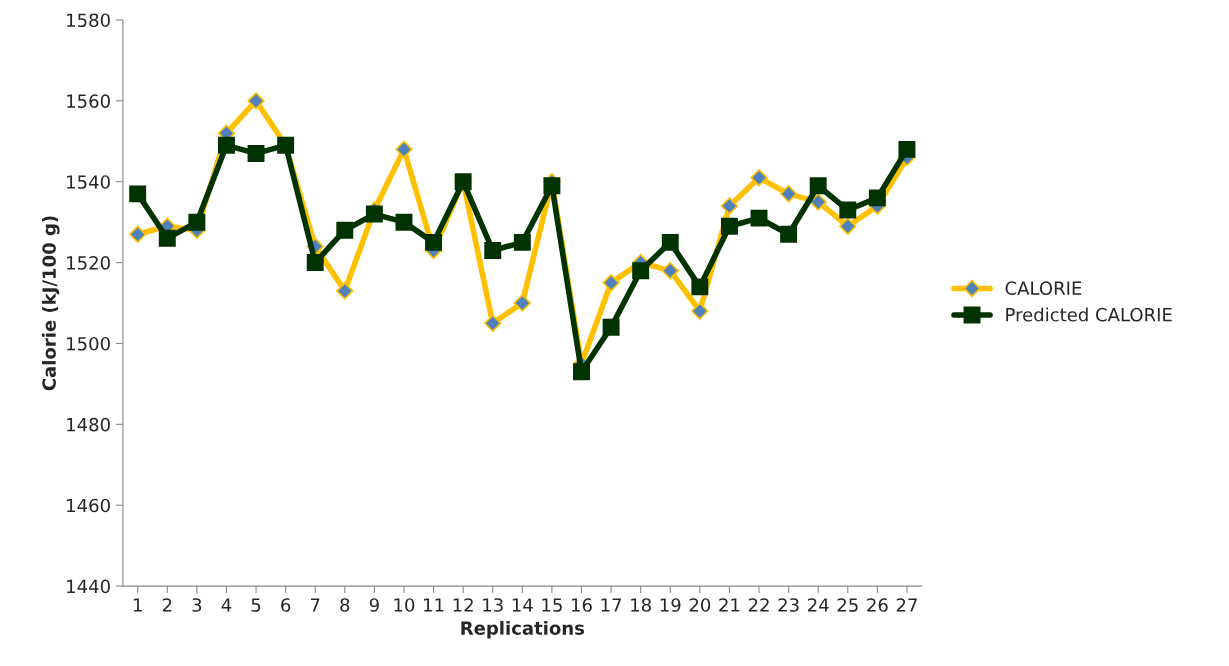 The height and width of the screenshot is (666, 1229). What do you see at coordinates (434, 605) in the screenshot?
I see `x-tick-label: 11` at bounding box center [434, 605].